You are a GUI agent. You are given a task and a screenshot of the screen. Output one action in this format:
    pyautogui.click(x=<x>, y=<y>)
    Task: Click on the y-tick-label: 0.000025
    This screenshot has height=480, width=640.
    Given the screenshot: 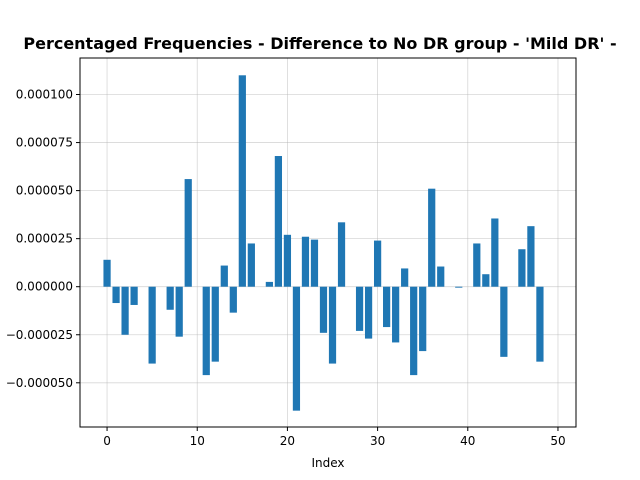 What is the action you would take?
    pyautogui.click(x=44, y=239)
    